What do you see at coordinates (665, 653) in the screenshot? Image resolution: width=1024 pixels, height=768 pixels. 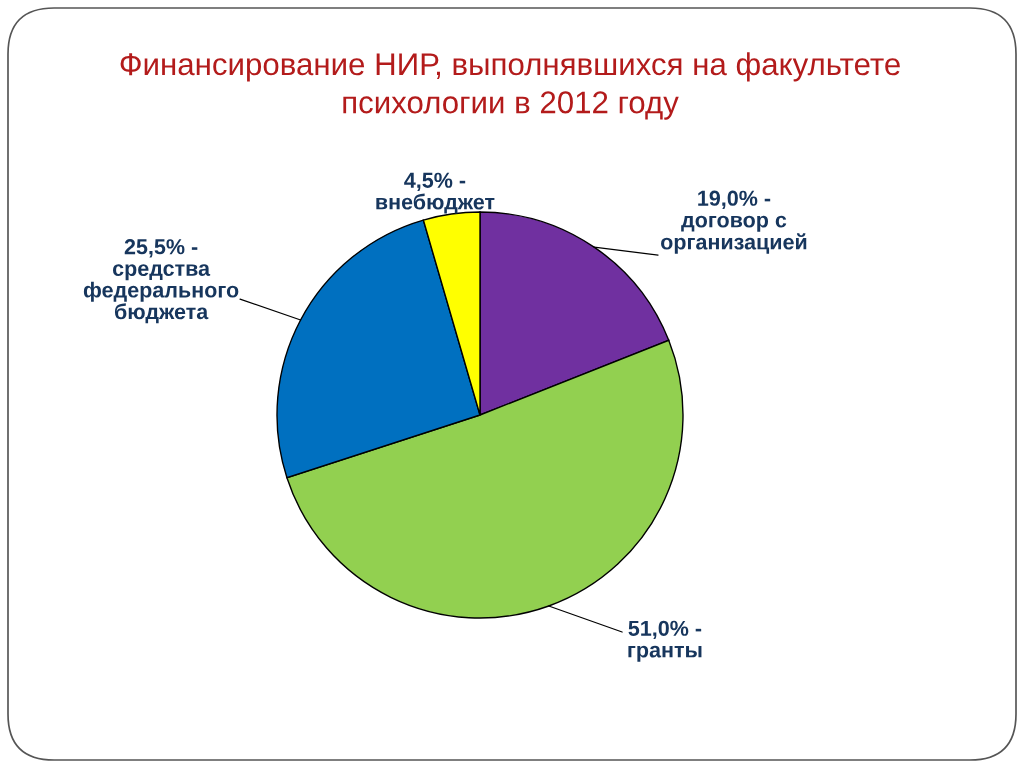 I see `slice-label: гранты` at bounding box center [665, 653].